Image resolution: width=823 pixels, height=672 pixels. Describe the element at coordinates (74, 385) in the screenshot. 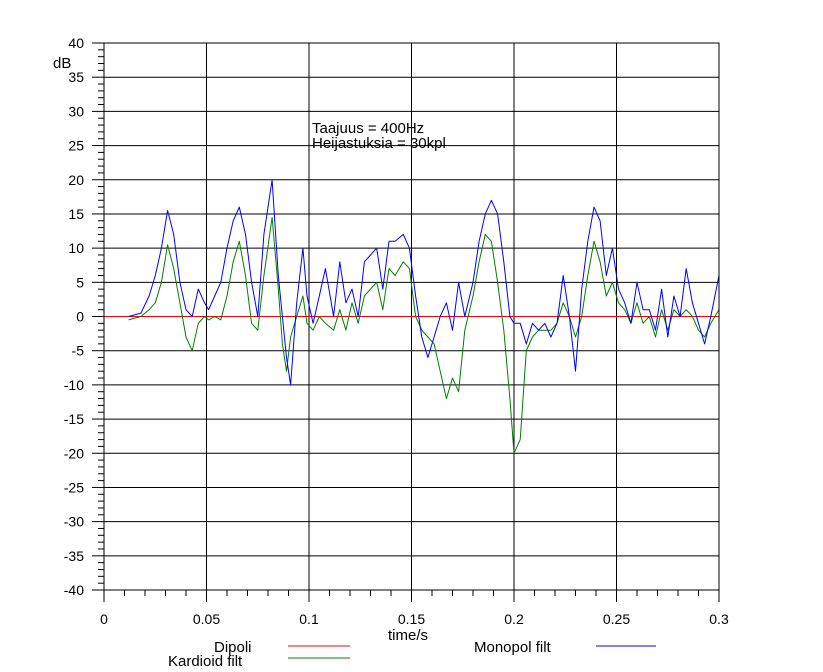

I see `y-tick-label: -10` at that location.